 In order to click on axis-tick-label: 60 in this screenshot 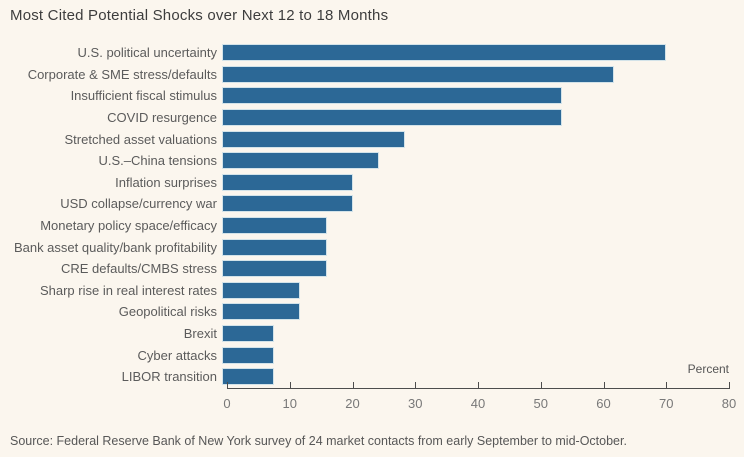, I will do `click(603, 403)`.